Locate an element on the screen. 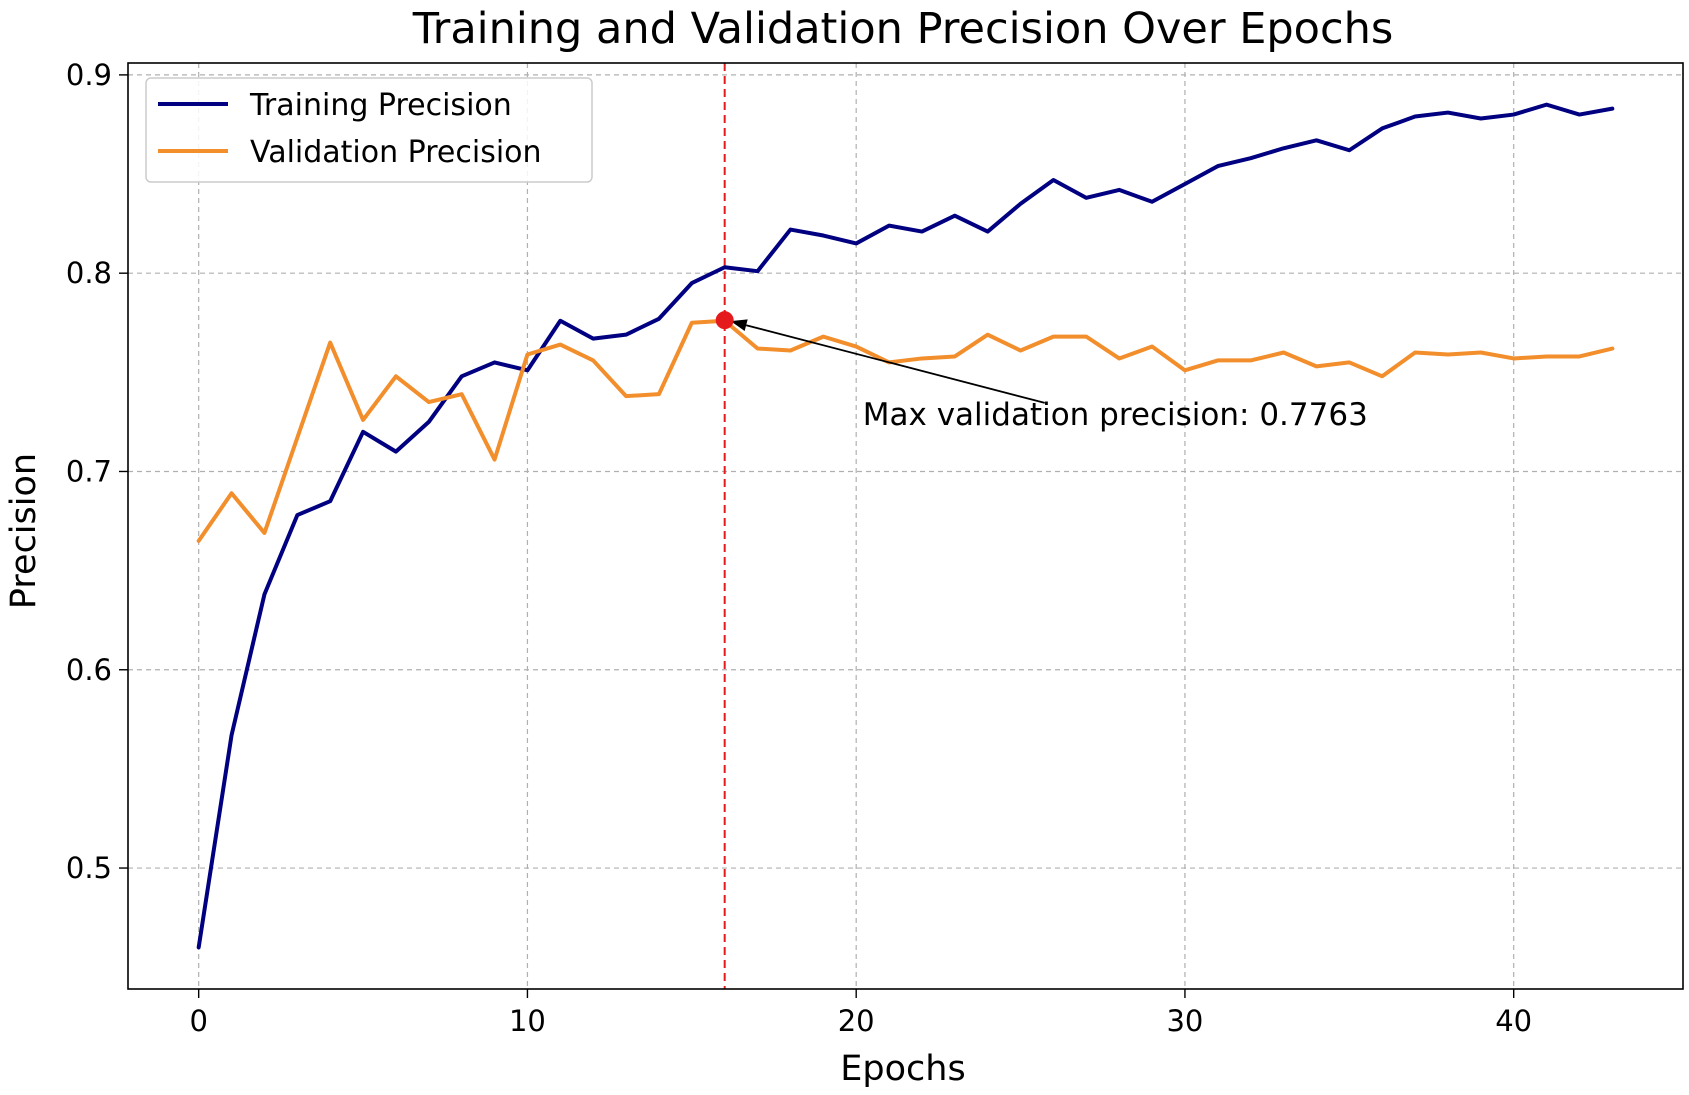  annotation-arrow-head is located at coordinates (739, 325).